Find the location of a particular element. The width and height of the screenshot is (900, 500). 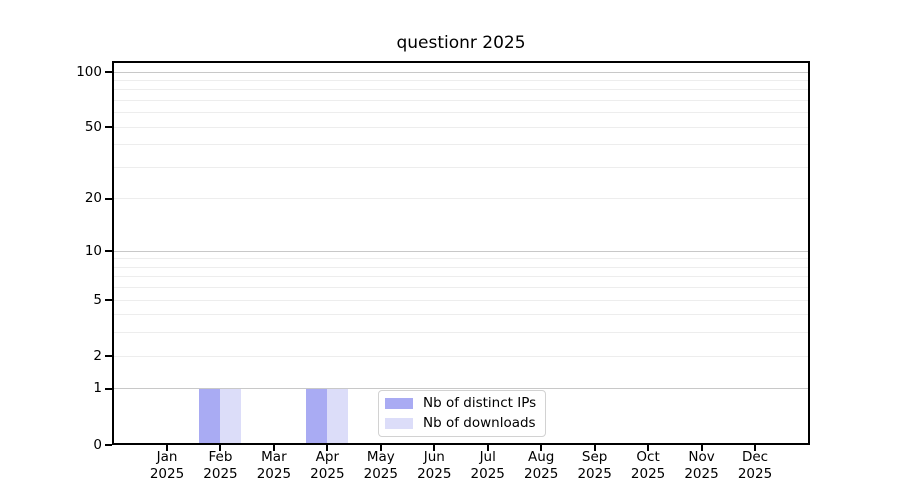

chart-title: questionr 2025 is located at coordinates (461, 43).